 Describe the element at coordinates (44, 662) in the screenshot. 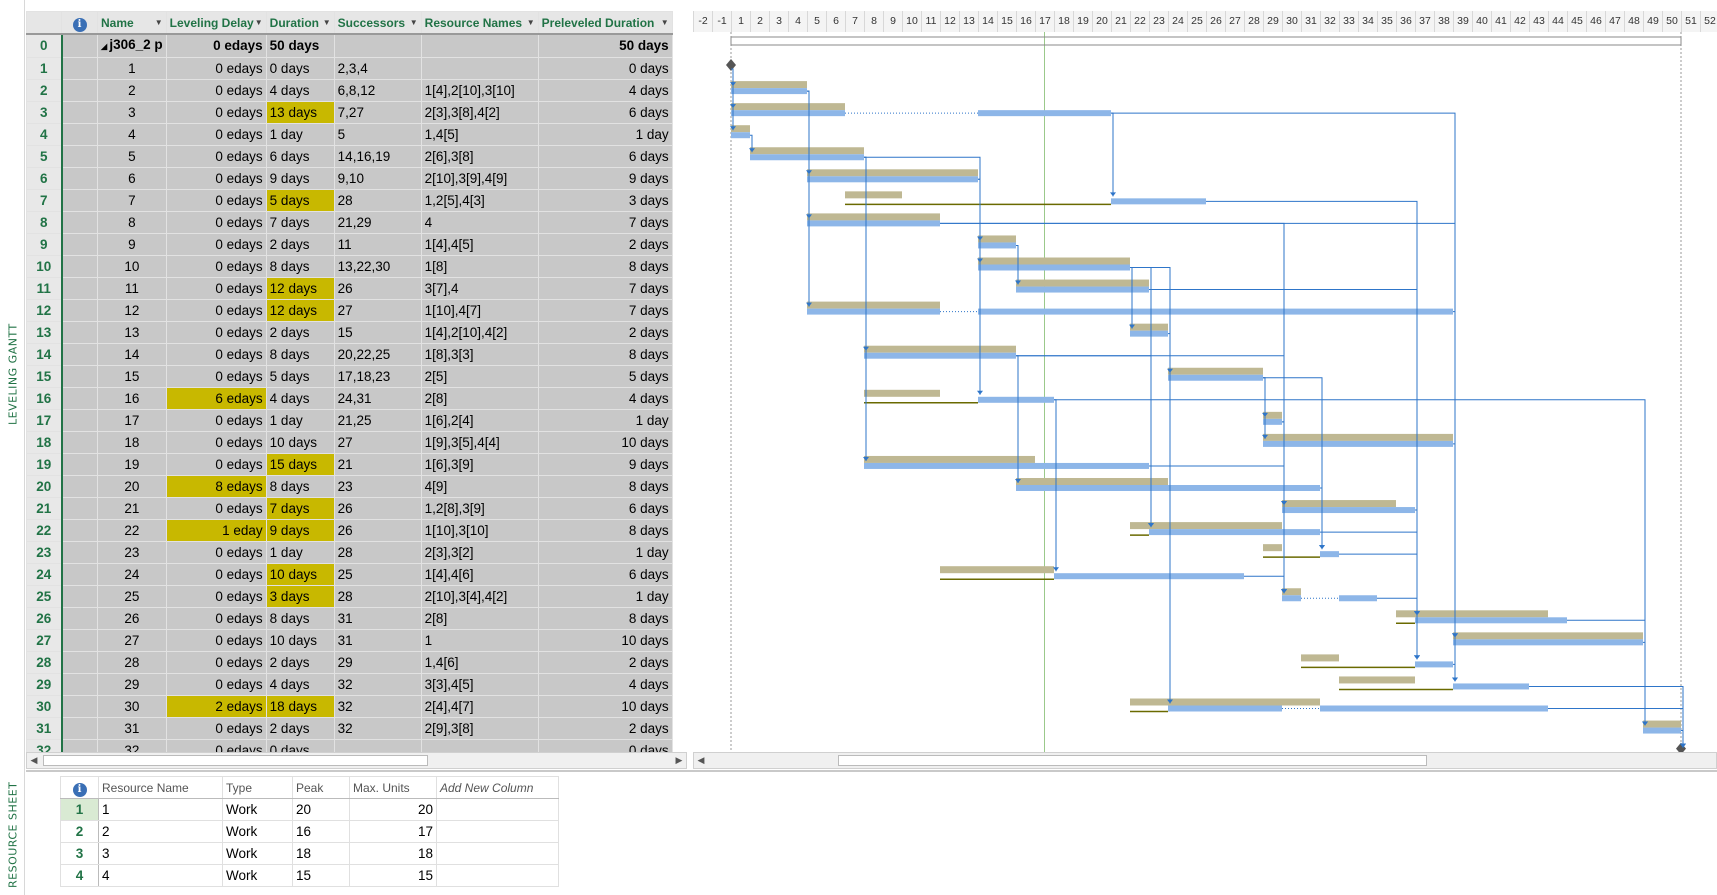

I see `row-id: 28` at that location.